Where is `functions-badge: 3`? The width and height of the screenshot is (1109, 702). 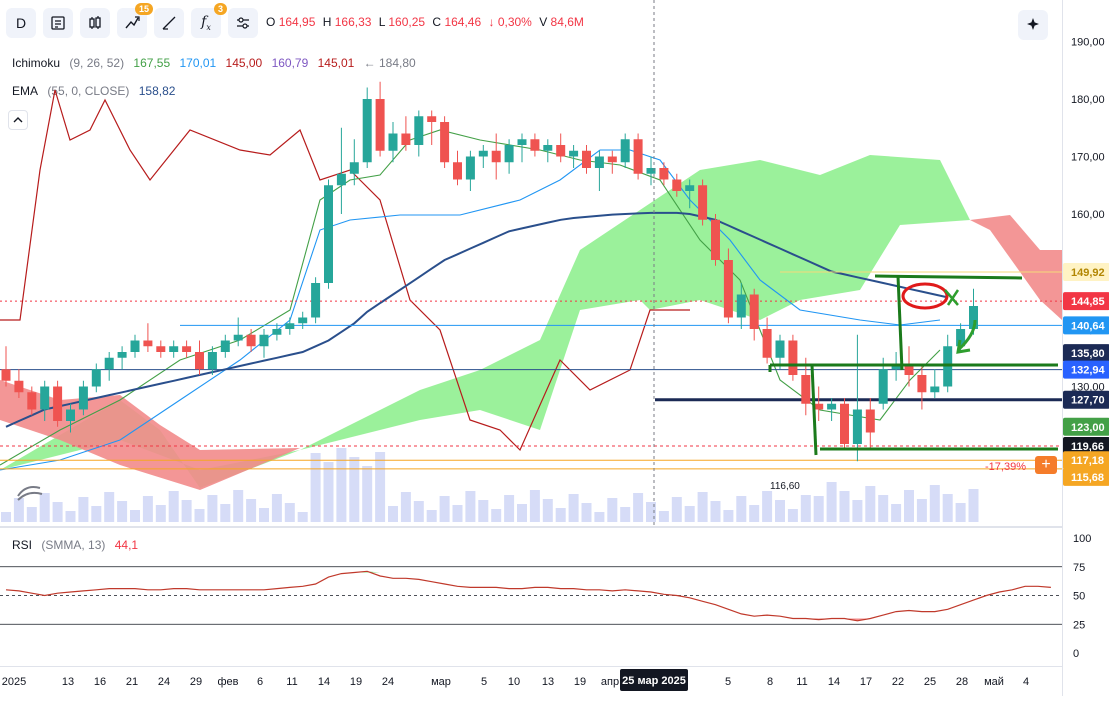
functions-badge: 3 is located at coordinates (220, 9).